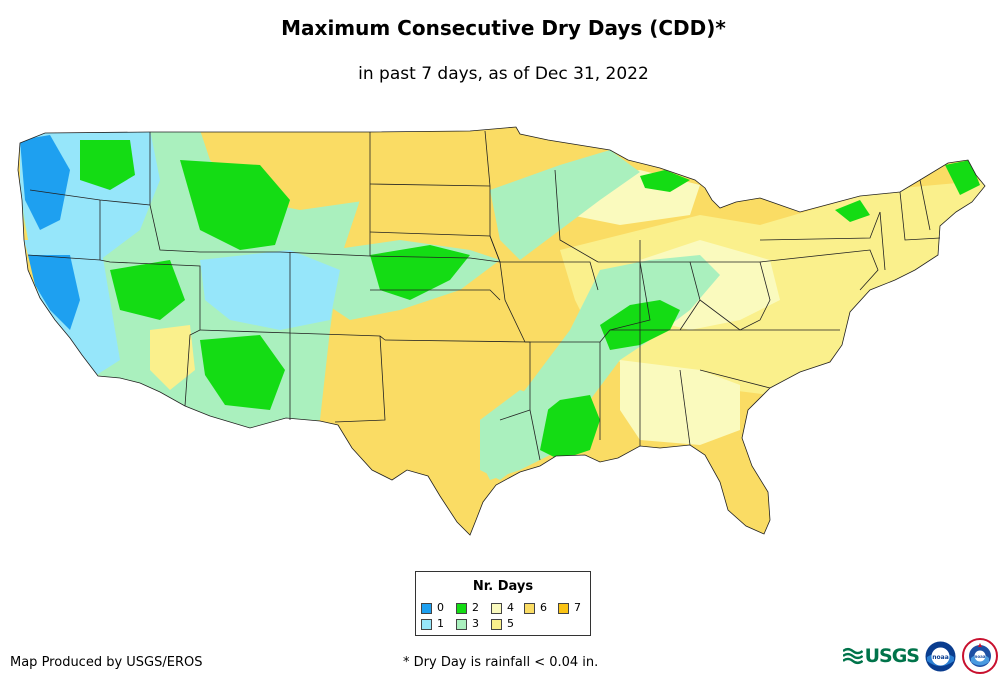  What do you see at coordinates (852, 211) in the screenshot?
I see `zone-2-northeast` at bounding box center [852, 211].